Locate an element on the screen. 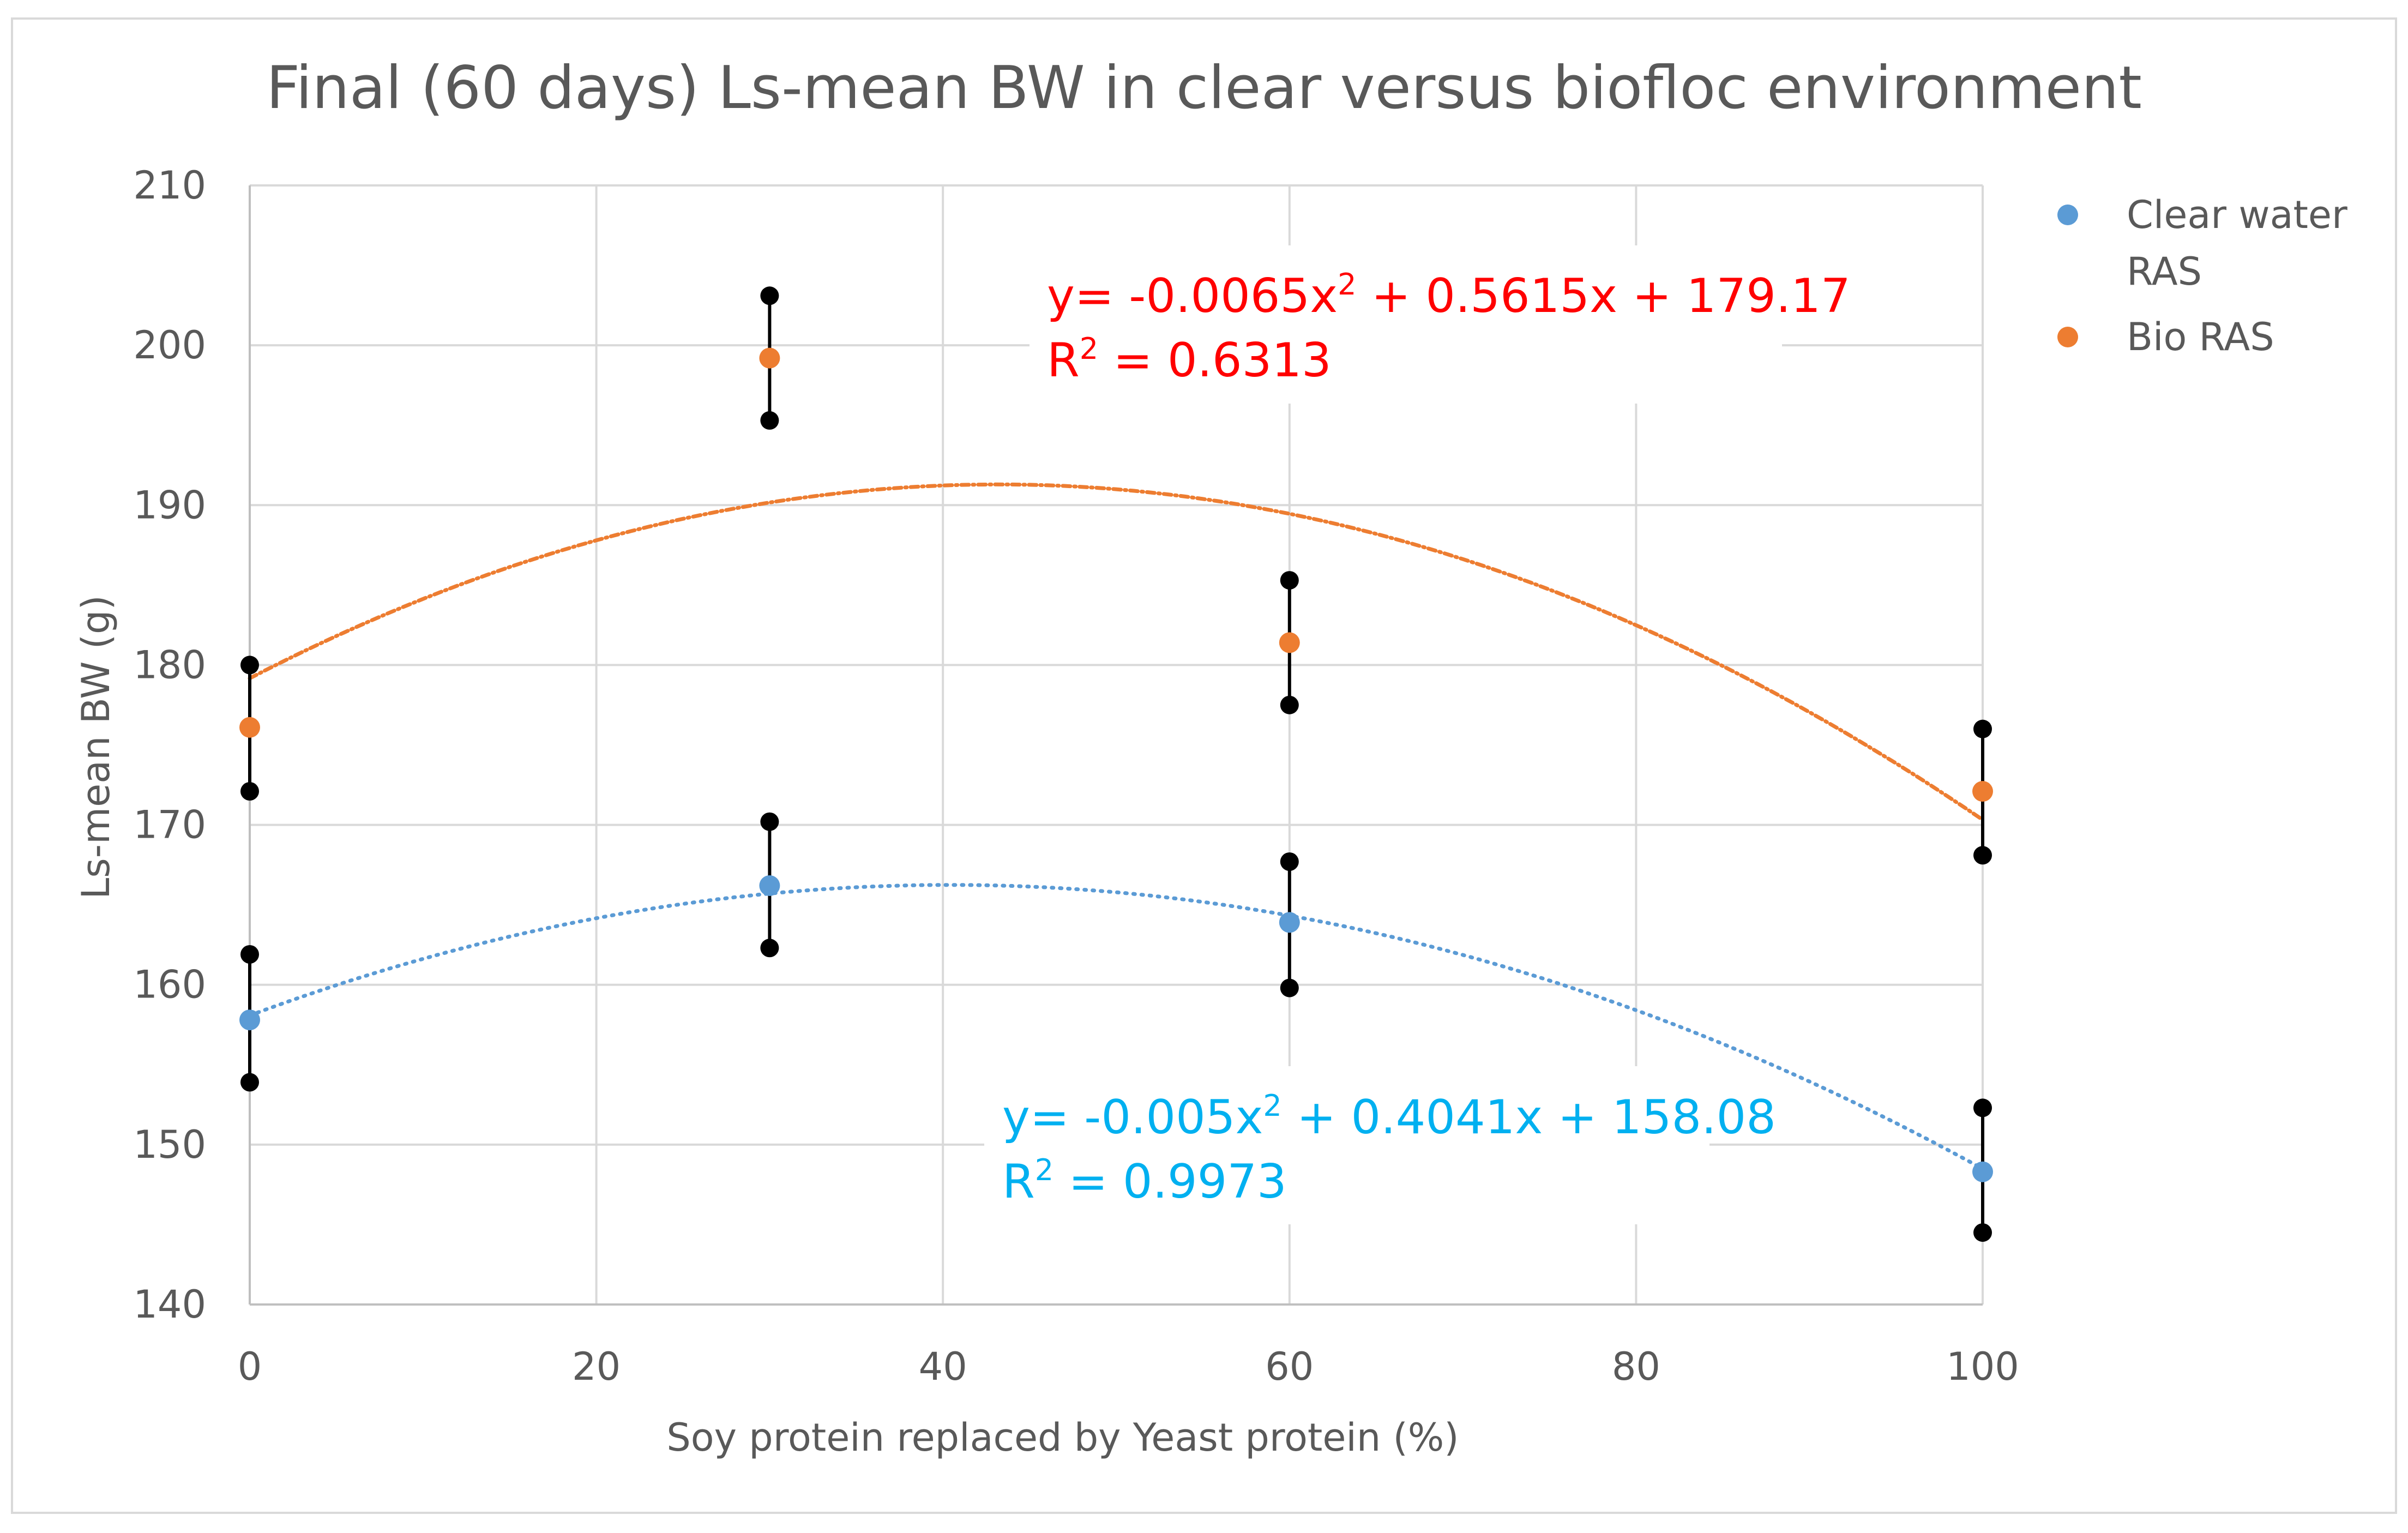  y-tick-label: 150 is located at coordinates (169, 1144).